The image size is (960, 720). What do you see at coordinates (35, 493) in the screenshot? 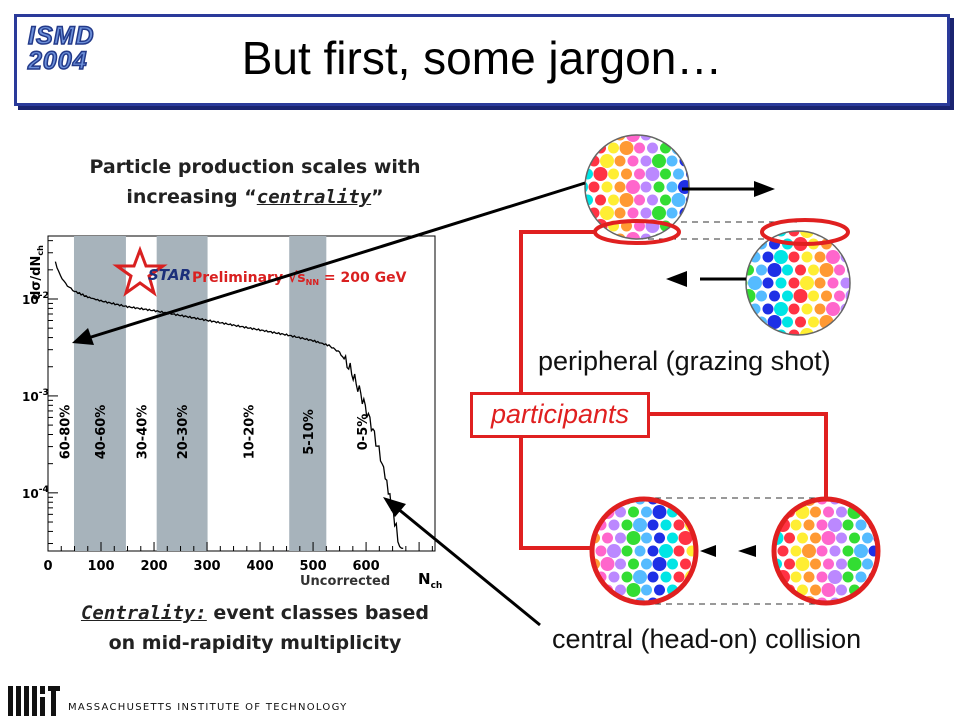
I see `y-tick-label: 10-4` at bounding box center [35, 493].